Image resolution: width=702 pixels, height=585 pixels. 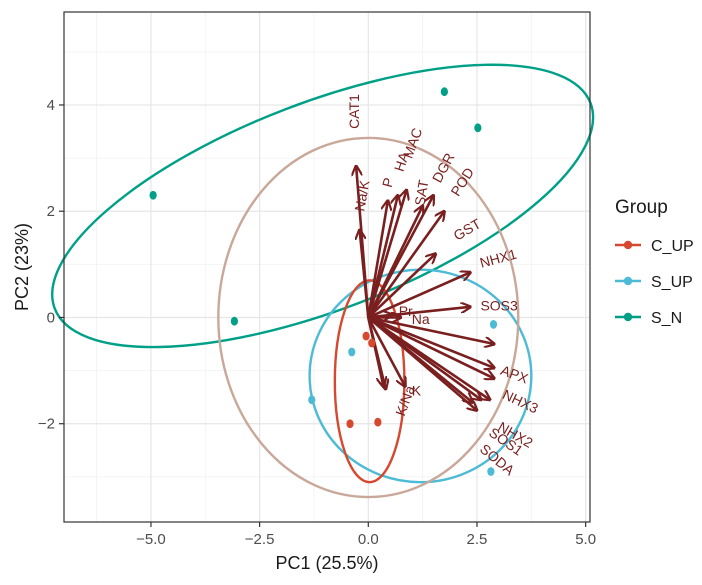 I want to click on loading-arrows, so click(x=425, y=288).